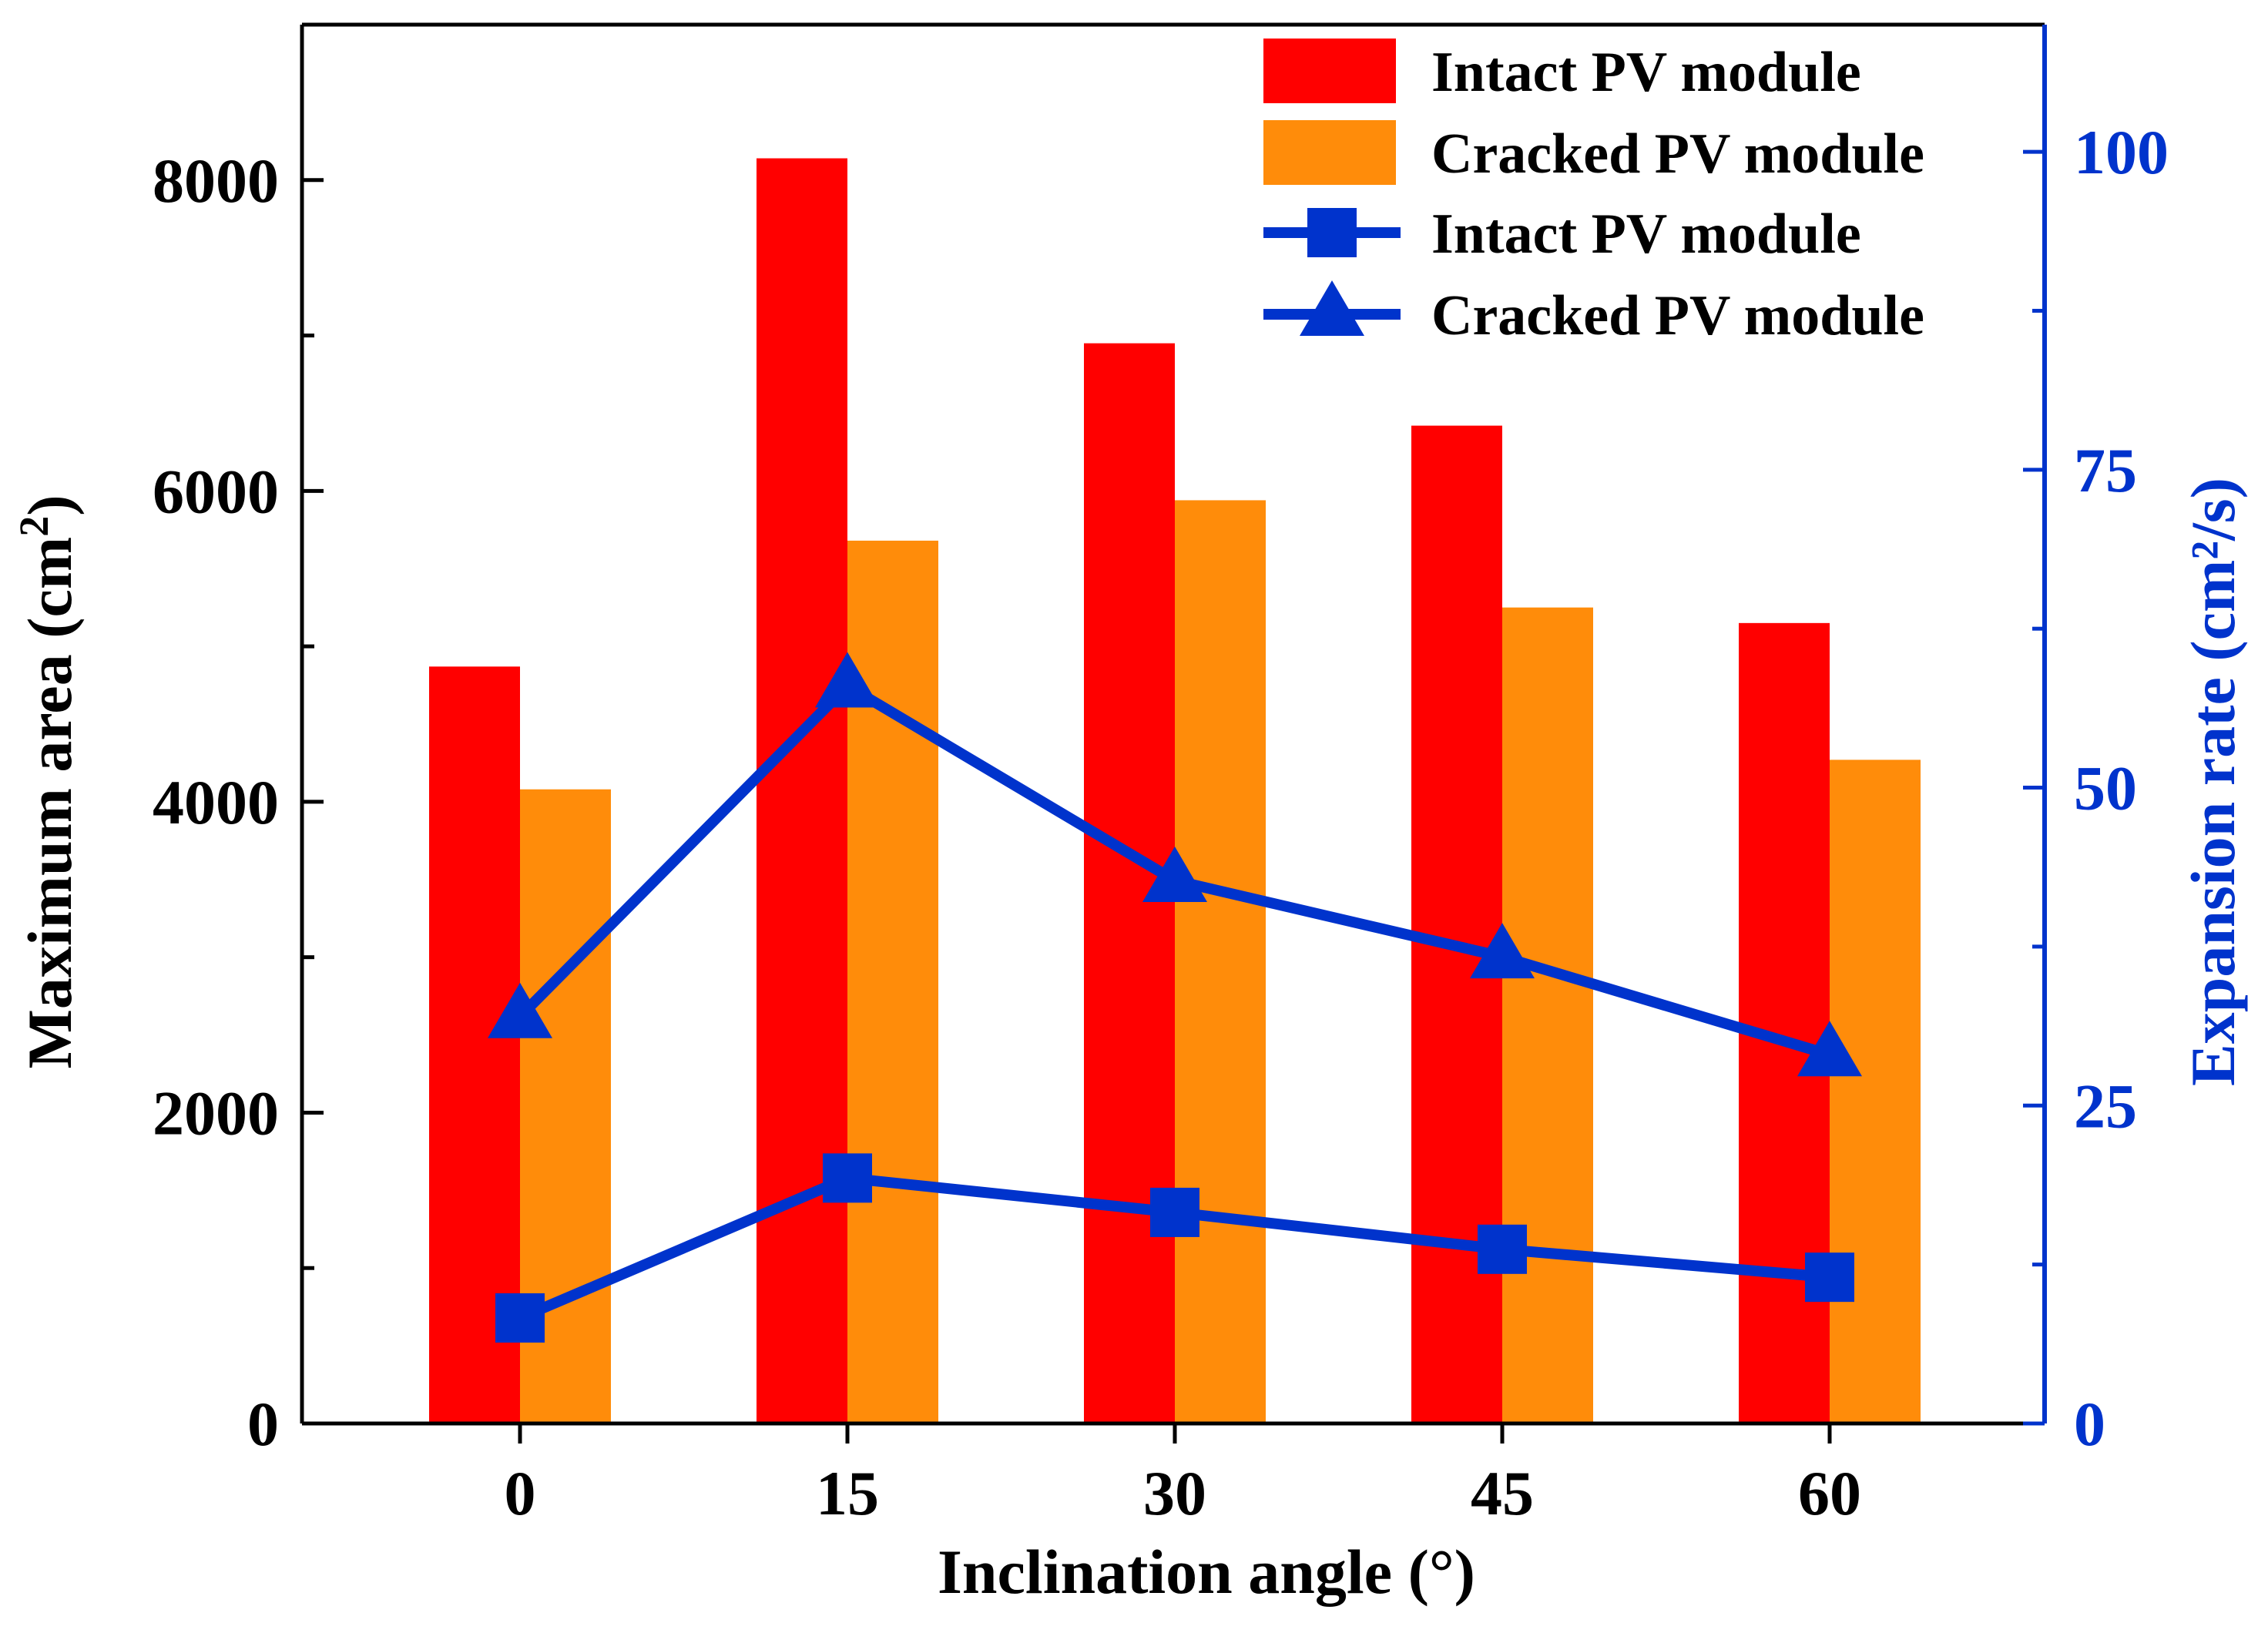 This screenshot has height=1633, width=2268. I want to click on y-tick-label-8000: 8000, so click(216, 181).